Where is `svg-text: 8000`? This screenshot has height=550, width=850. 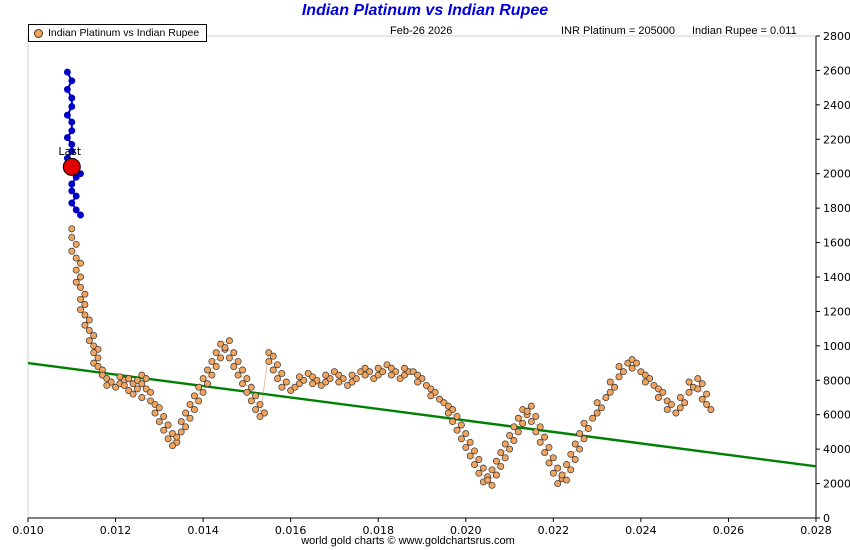
svg-text: 8000 is located at coordinates (836, 380).